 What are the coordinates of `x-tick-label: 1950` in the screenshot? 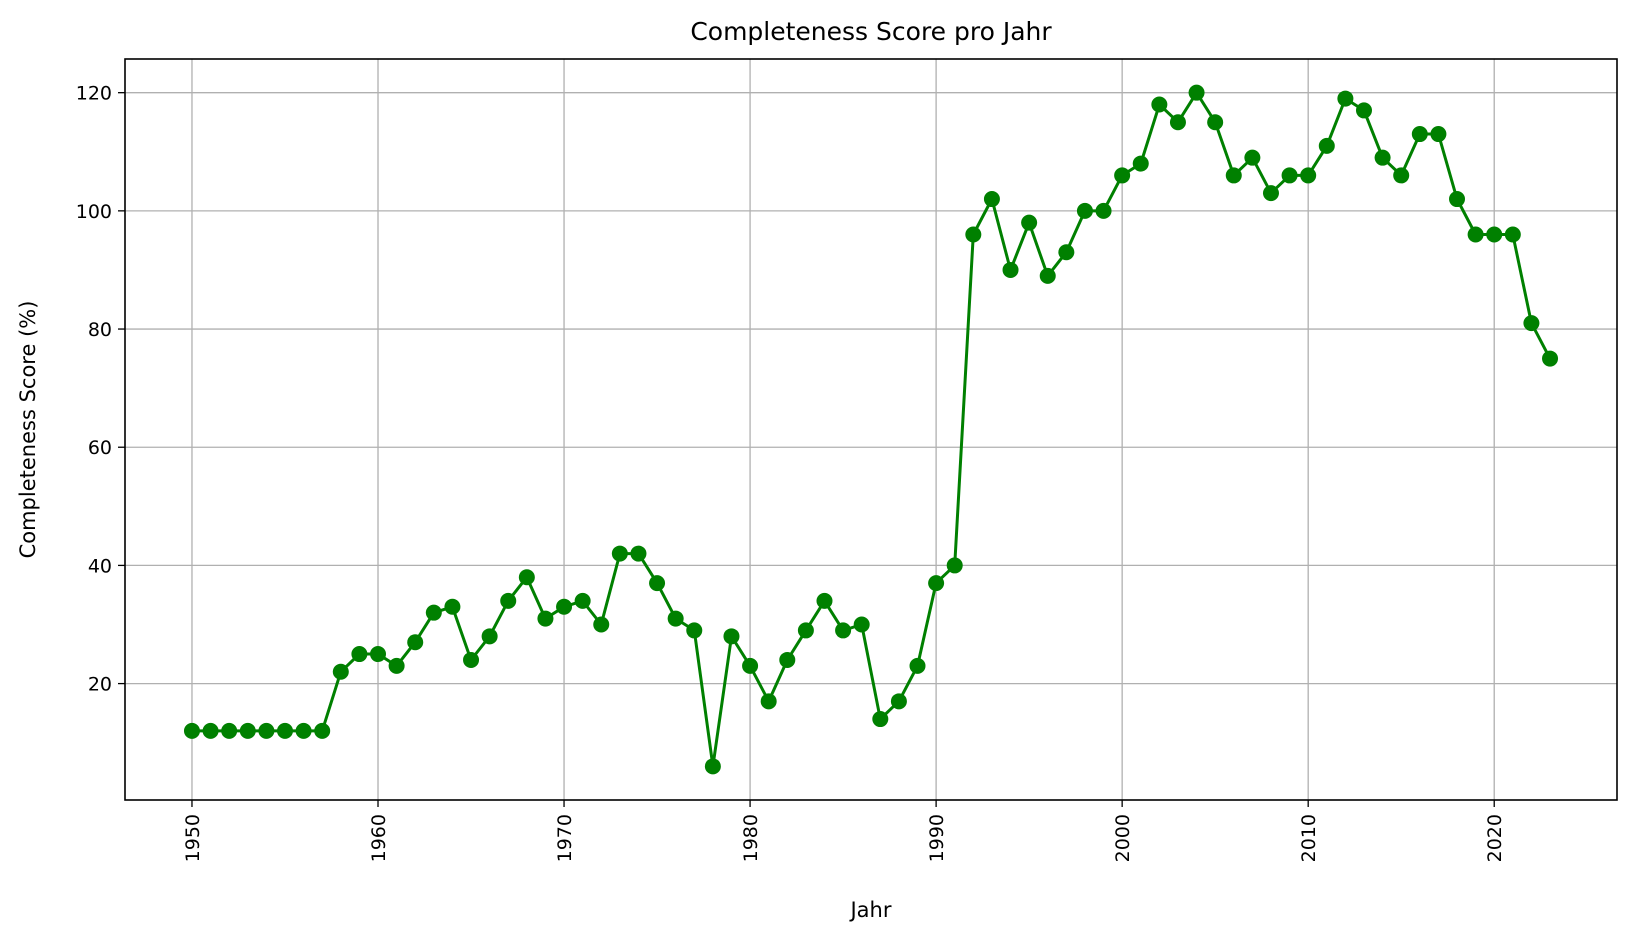 It's located at (193, 838).